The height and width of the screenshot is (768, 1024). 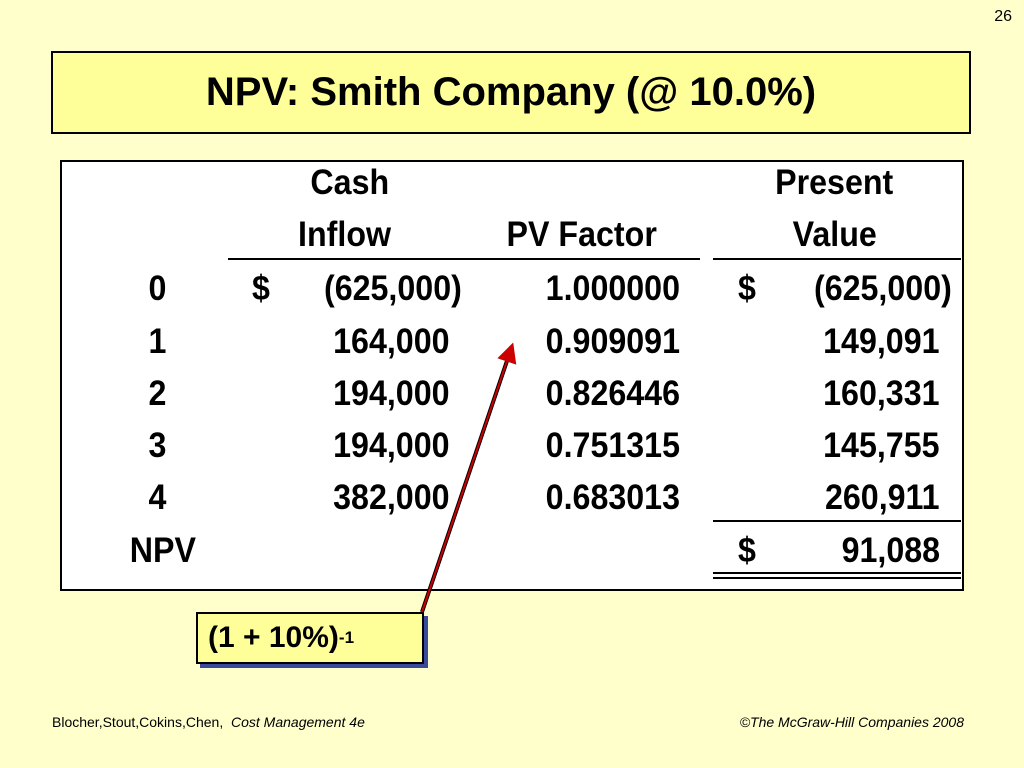 What do you see at coordinates (851, 722) in the screenshot?
I see `footer-copyright: ©The McGraw-Hill Companies 2008` at bounding box center [851, 722].